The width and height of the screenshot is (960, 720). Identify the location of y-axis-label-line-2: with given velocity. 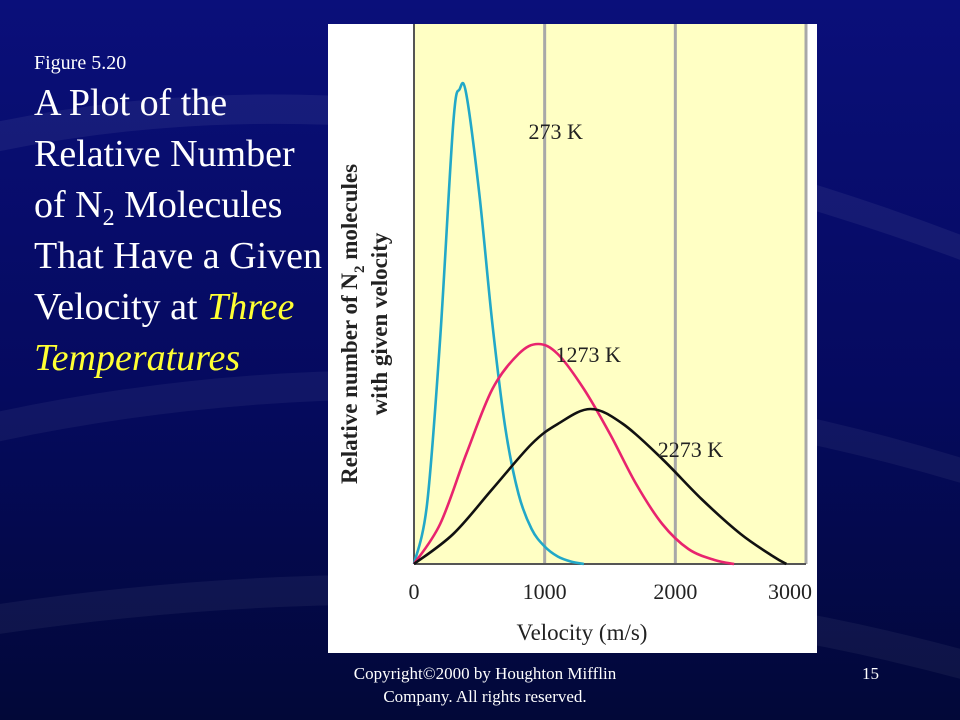
(379, 323).